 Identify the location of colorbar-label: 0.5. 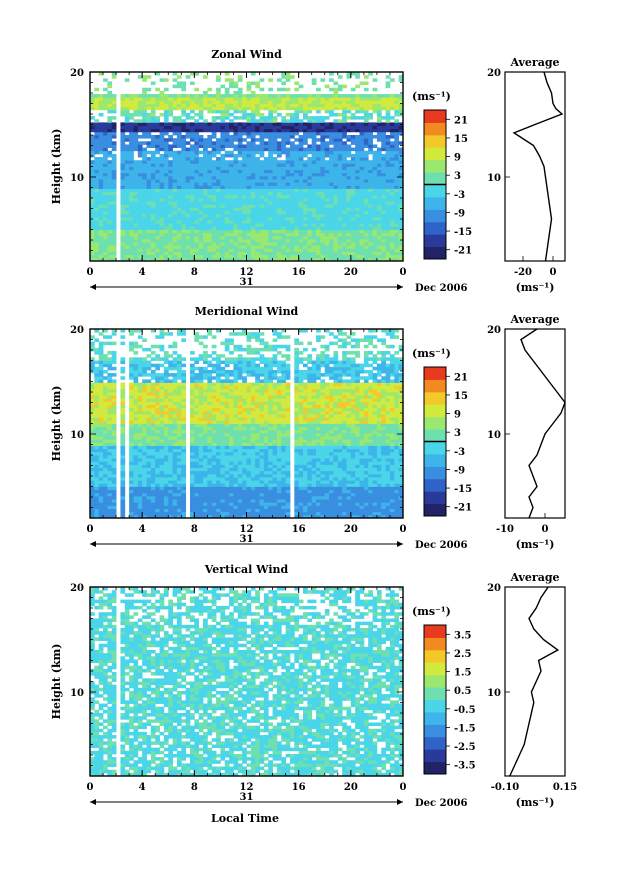
(462, 691).